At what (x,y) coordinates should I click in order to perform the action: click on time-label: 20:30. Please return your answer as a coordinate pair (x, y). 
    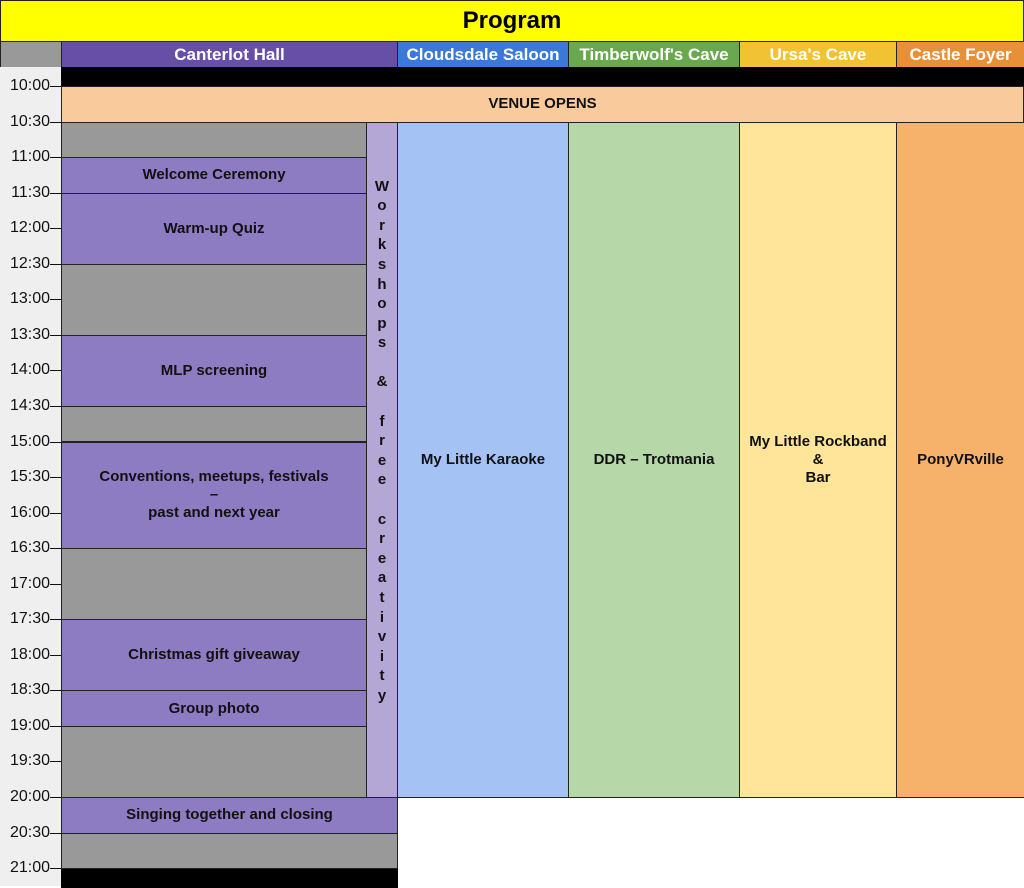
    Looking at the image, I should click on (29, 832).